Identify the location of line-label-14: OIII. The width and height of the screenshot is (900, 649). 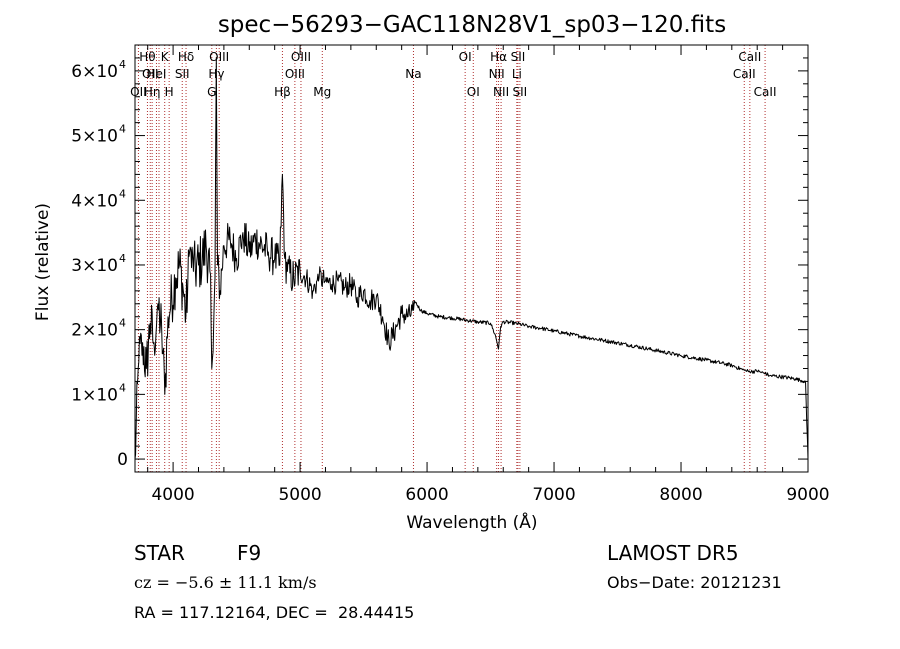
(295, 74).